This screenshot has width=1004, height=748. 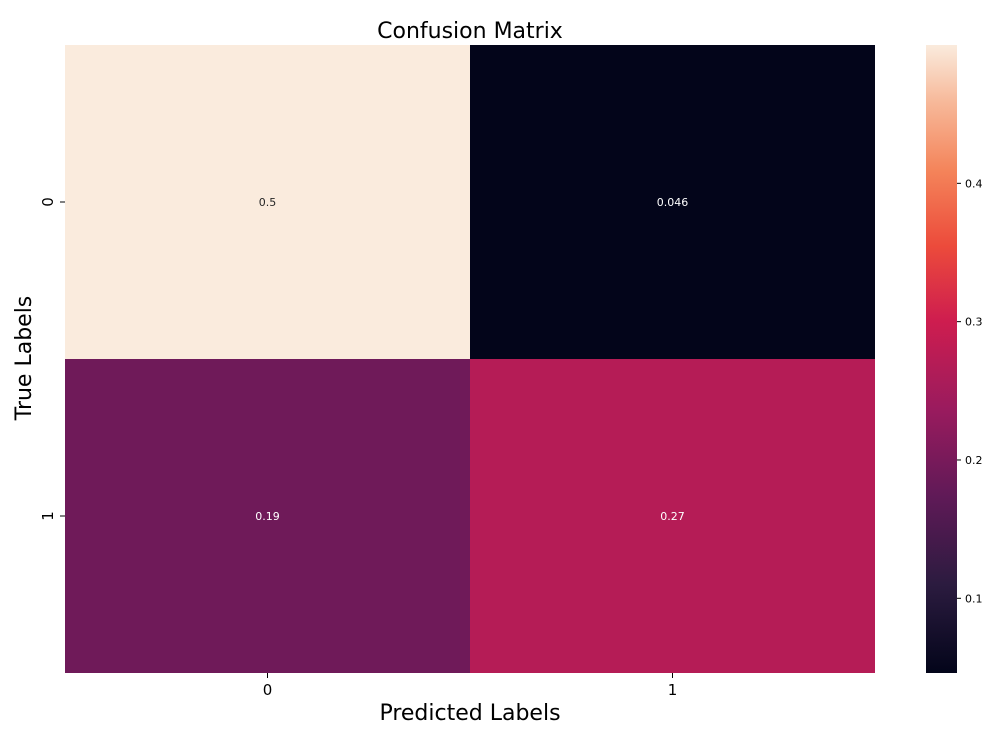 I want to click on y-tick-label-0: 0, so click(x=48, y=202).